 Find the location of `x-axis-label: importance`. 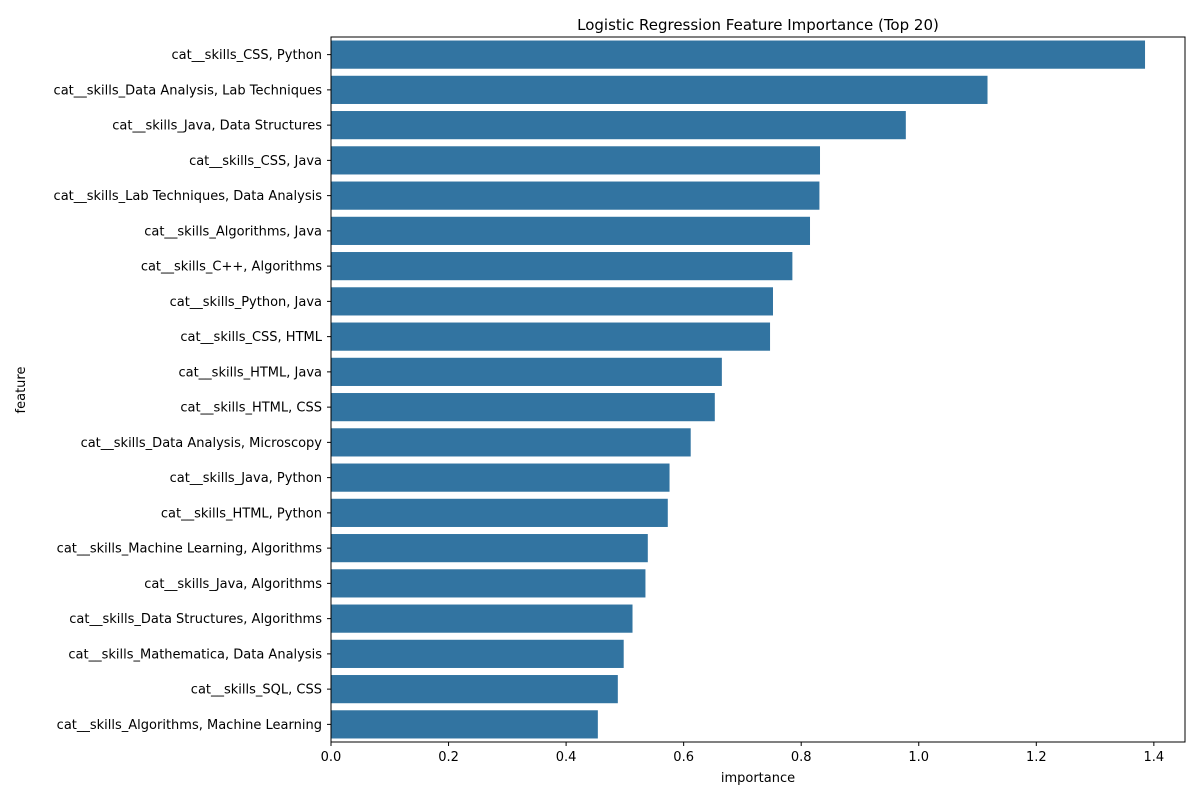

x-axis-label: importance is located at coordinates (758, 778).